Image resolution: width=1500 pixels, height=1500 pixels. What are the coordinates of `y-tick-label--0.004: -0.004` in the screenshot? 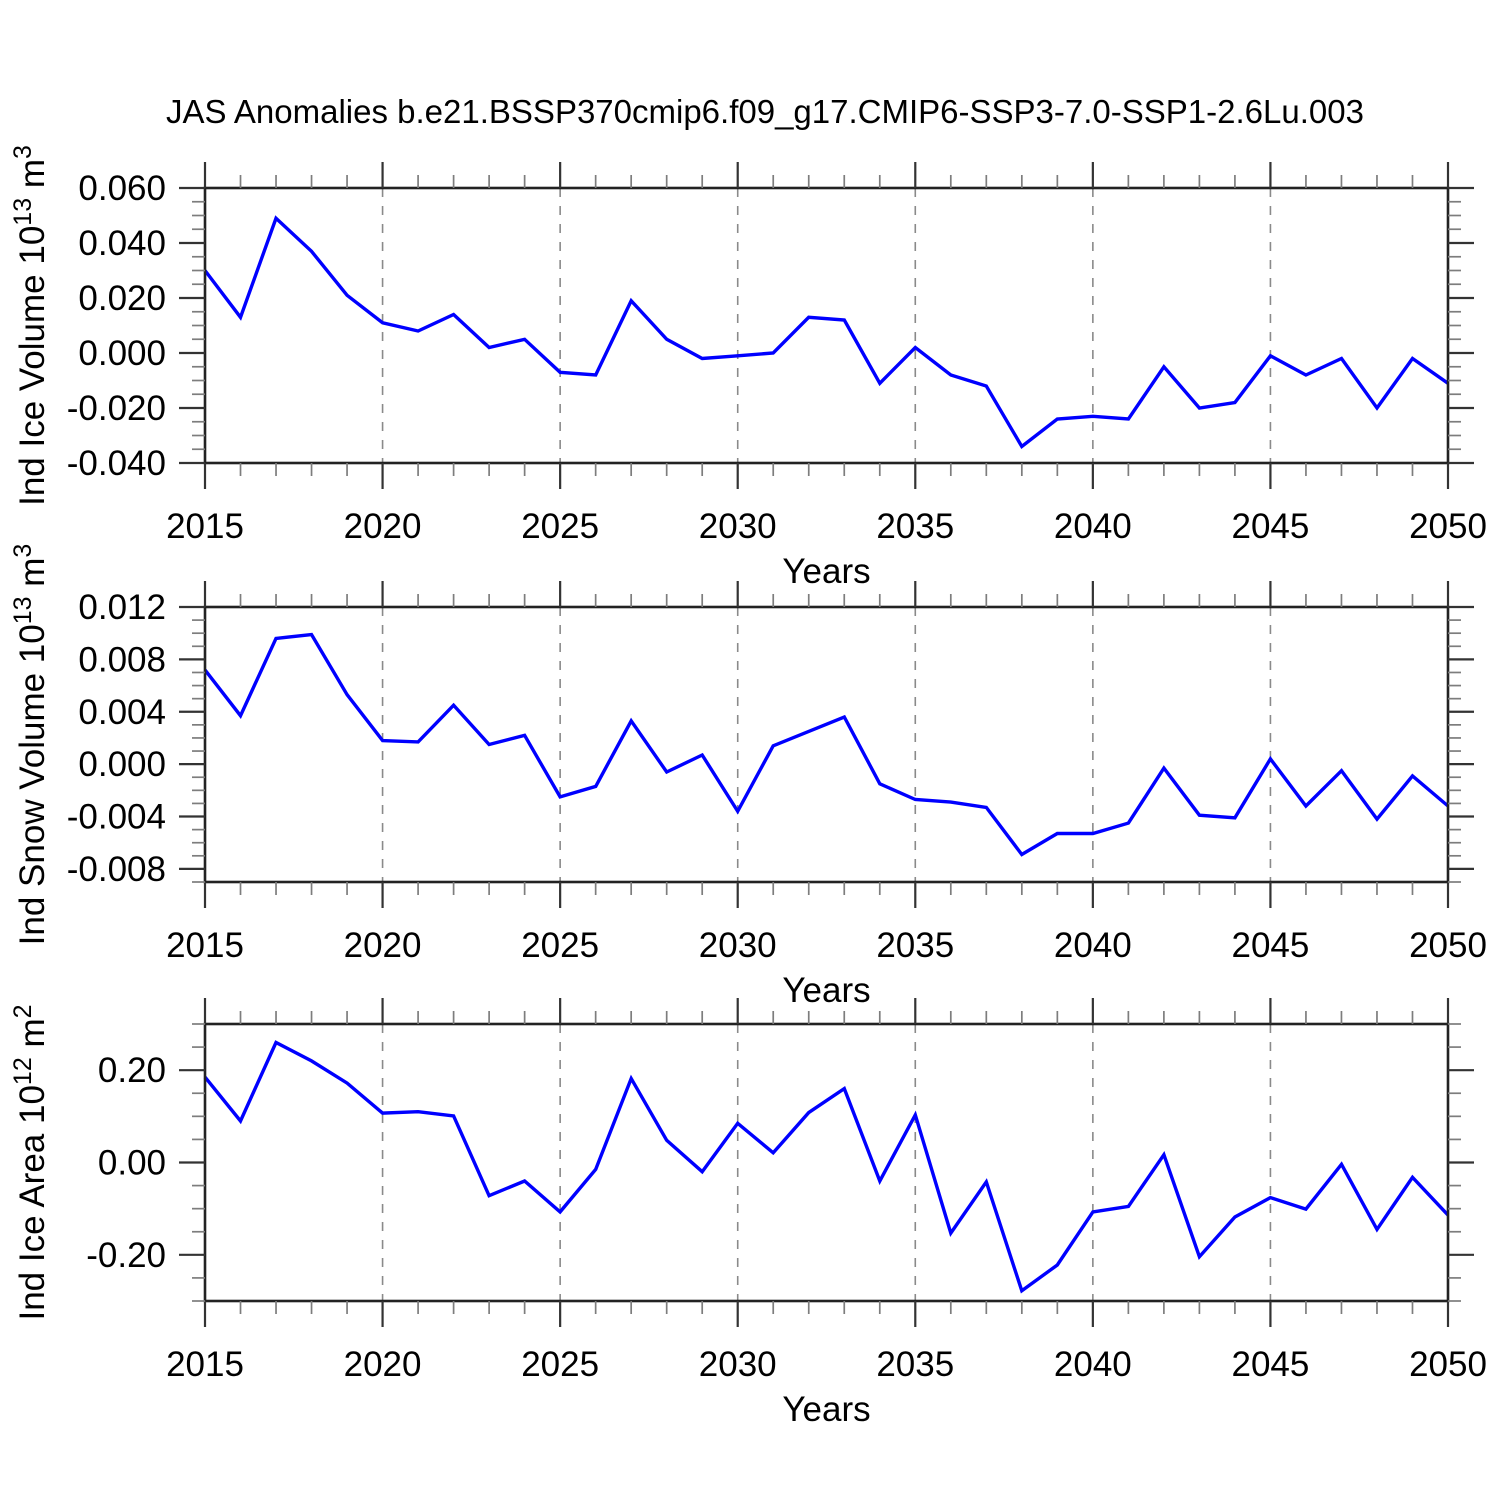 It's located at (116, 817).